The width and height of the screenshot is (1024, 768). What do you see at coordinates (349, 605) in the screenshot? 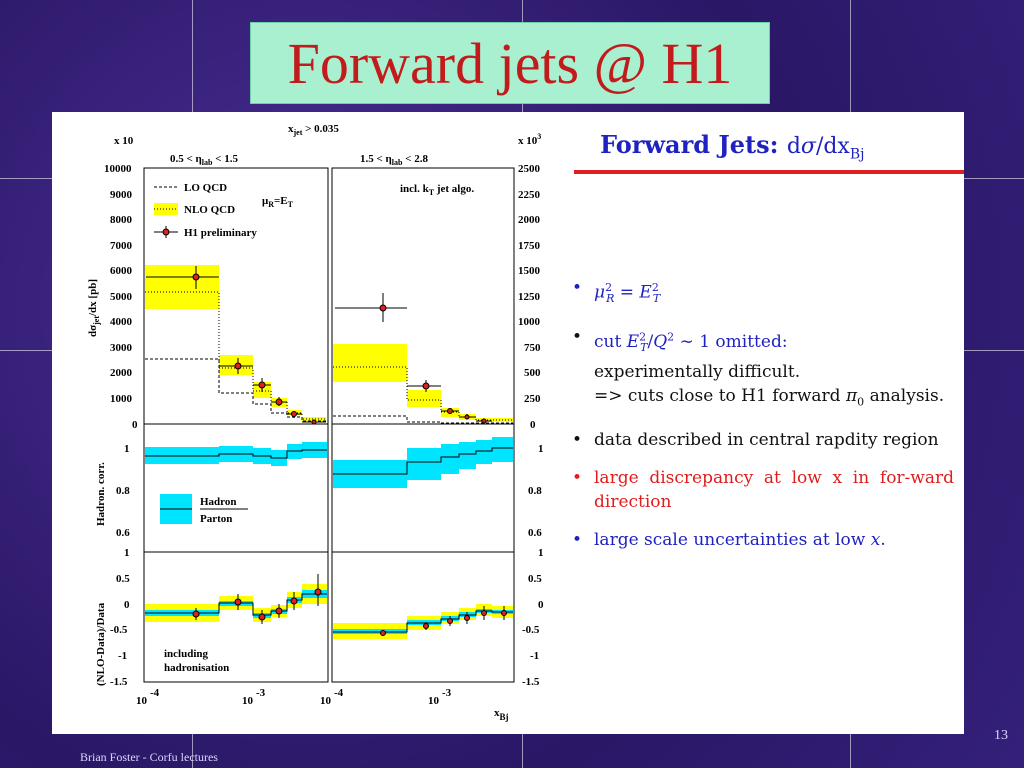
I see `data-points-bottom` at bounding box center [349, 605].